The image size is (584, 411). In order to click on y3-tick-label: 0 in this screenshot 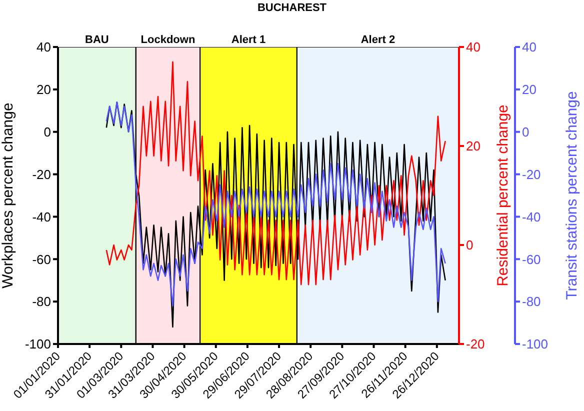, I will do `click(526, 132)`.